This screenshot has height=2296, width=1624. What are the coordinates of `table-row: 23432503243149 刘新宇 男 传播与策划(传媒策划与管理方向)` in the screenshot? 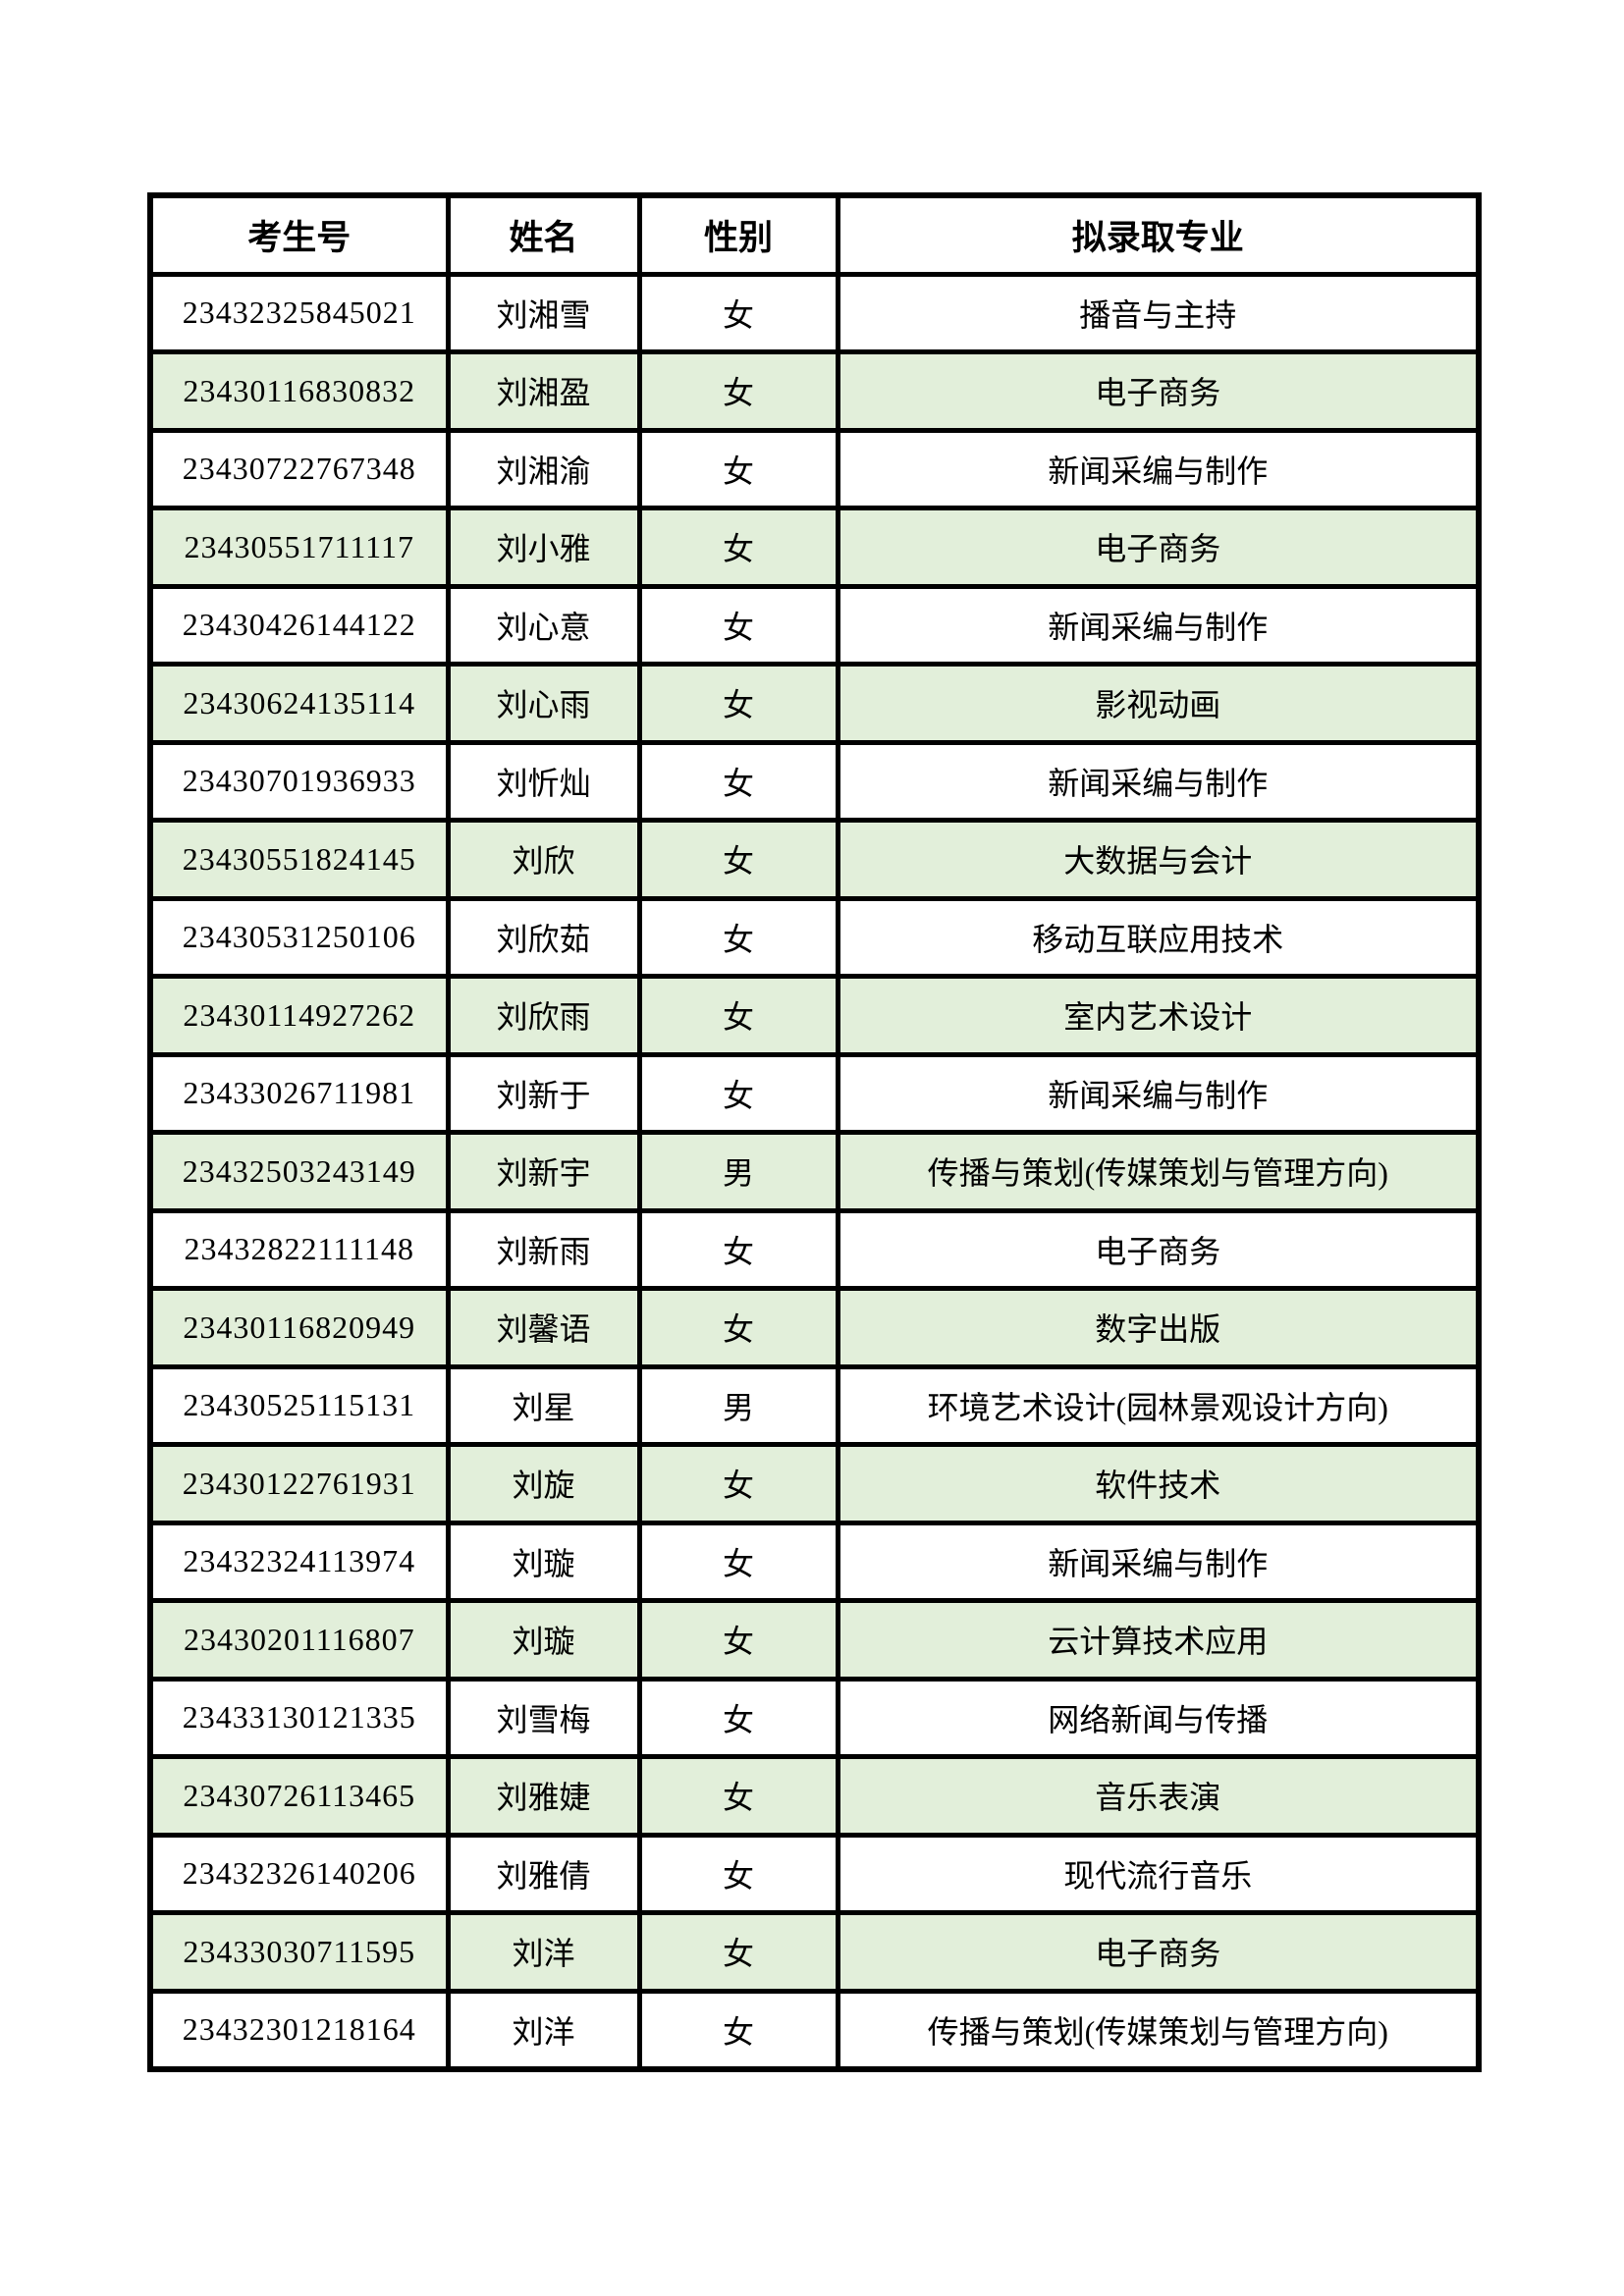 It's located at (814, 1171).